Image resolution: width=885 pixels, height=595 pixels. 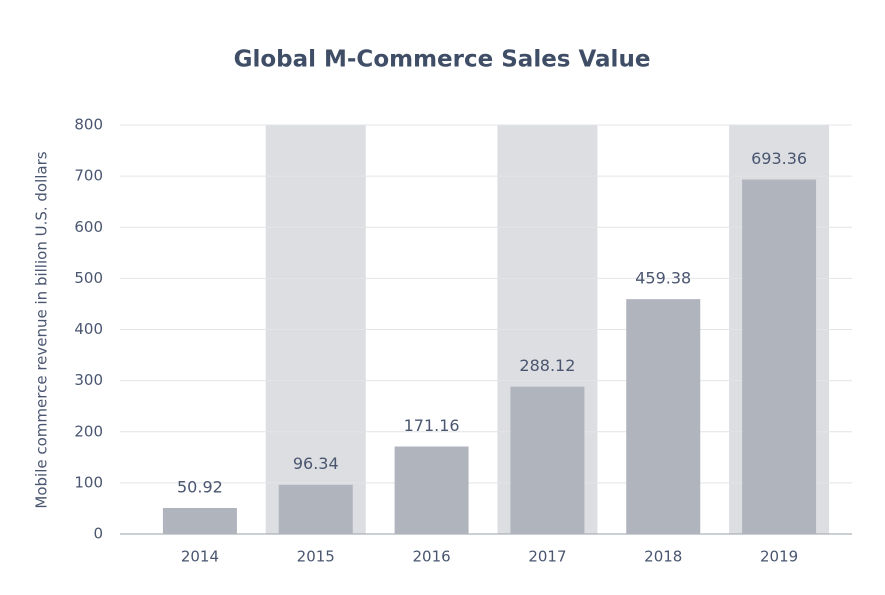 What do you see at coordinates (88, 176) in the screenshot?
I see `y-tick-label: 700` at bounding box center [88, 176].